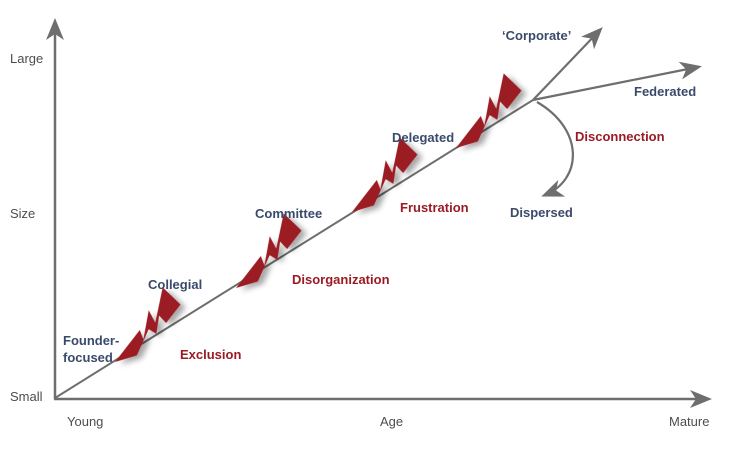  Describe the element at coordinates (23, 213) in the screenshot. I see `y-axis-title: Size` at that location.